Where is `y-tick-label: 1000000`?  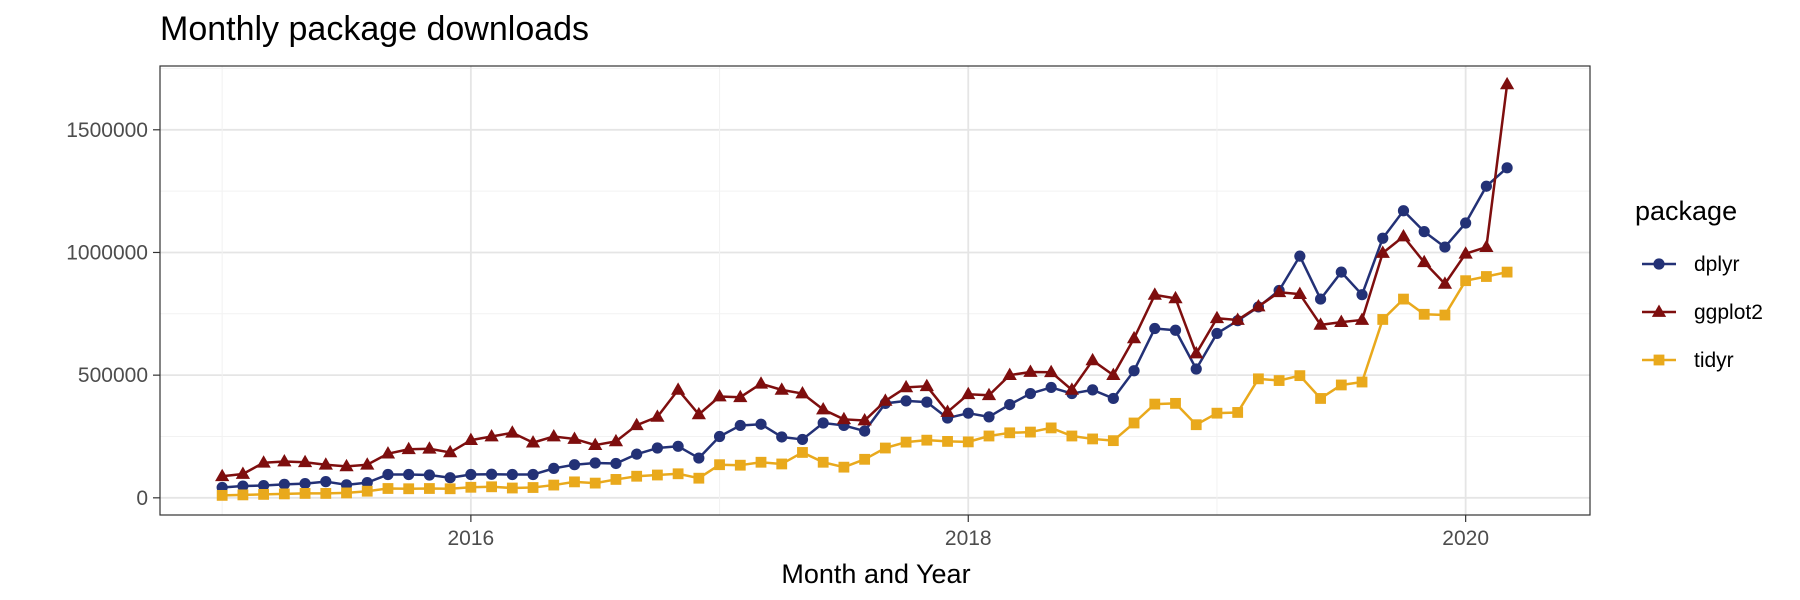 y-tick-label: 1000000 is located at coordinates (107, 252).